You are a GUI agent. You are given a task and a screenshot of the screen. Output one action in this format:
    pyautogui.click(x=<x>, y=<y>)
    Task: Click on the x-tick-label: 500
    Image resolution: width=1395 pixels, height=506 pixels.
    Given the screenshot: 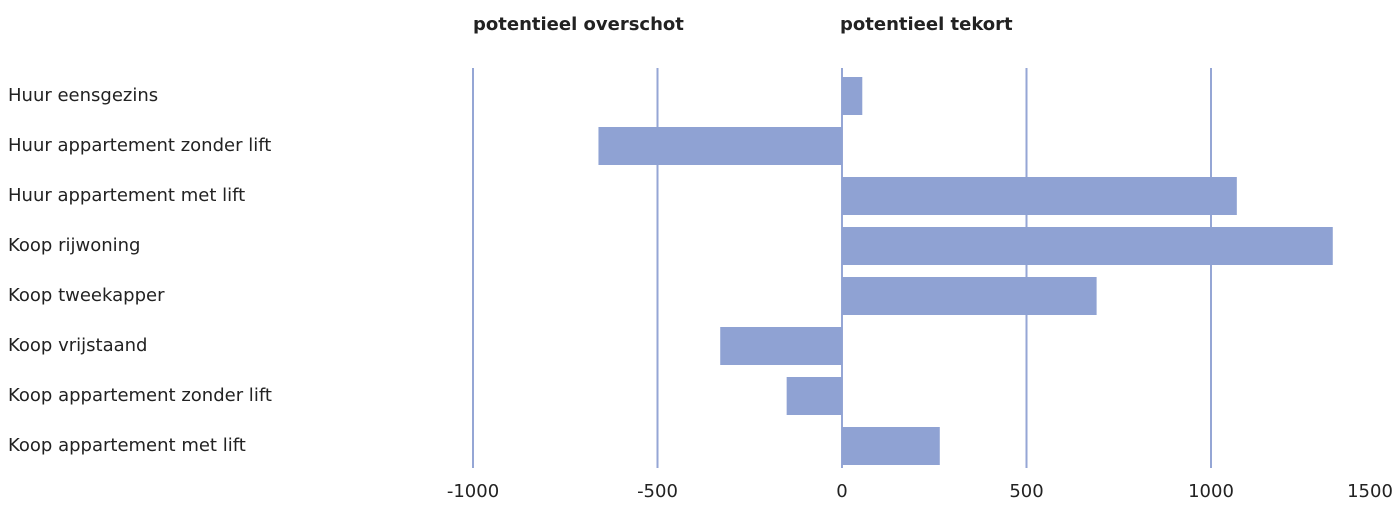 What is the action you would take?
    pyautogui.click(x=1026, y=491)
    